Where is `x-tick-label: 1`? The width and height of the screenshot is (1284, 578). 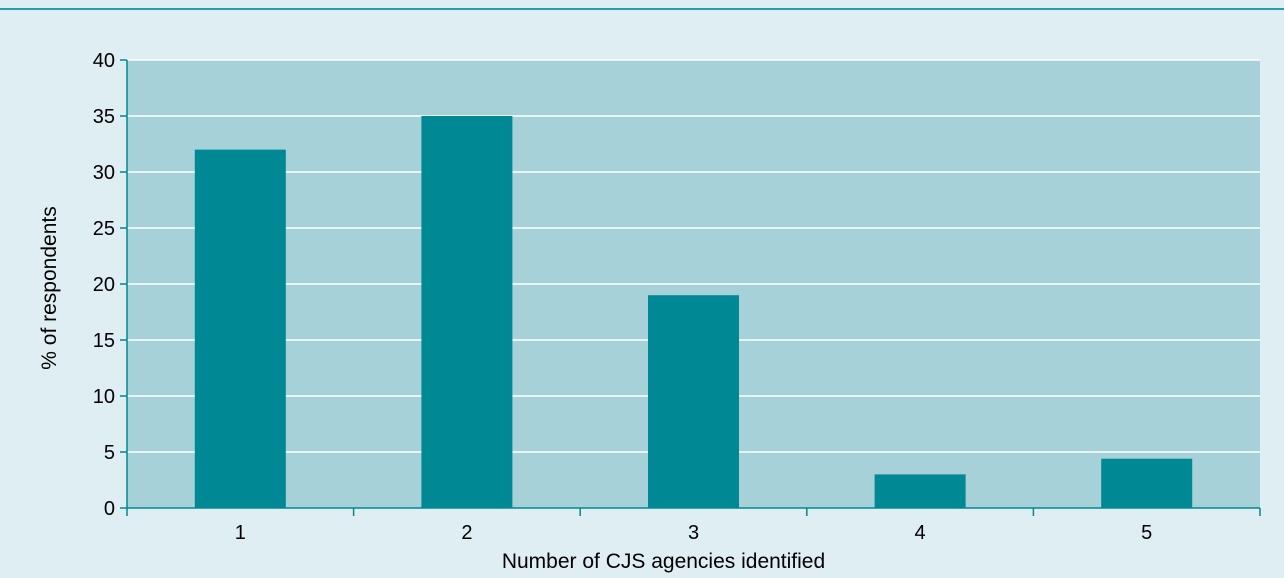
x-tick-label: 1 is located at coordinates (240, 533).